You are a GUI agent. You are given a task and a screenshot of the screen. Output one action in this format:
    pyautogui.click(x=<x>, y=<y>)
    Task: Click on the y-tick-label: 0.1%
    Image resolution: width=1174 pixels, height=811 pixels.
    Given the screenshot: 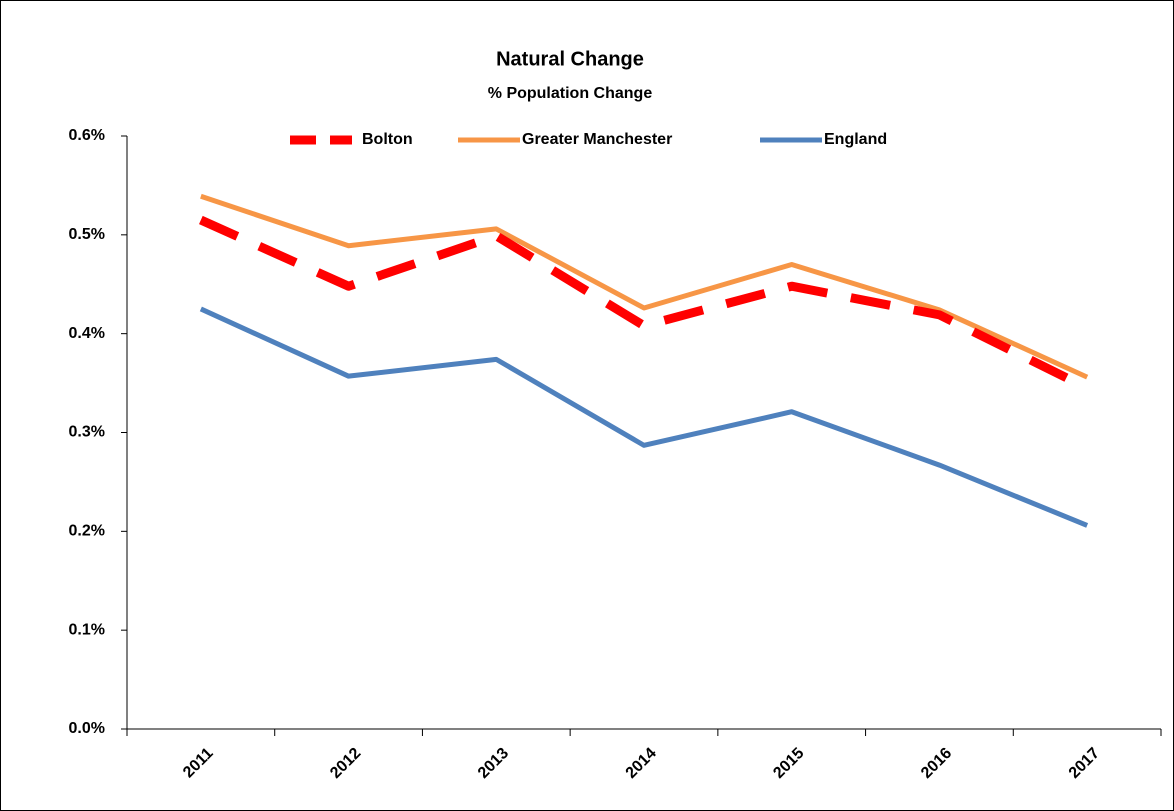 What is the action you would take?
    pyautogui.click(x=87, y=629)
    